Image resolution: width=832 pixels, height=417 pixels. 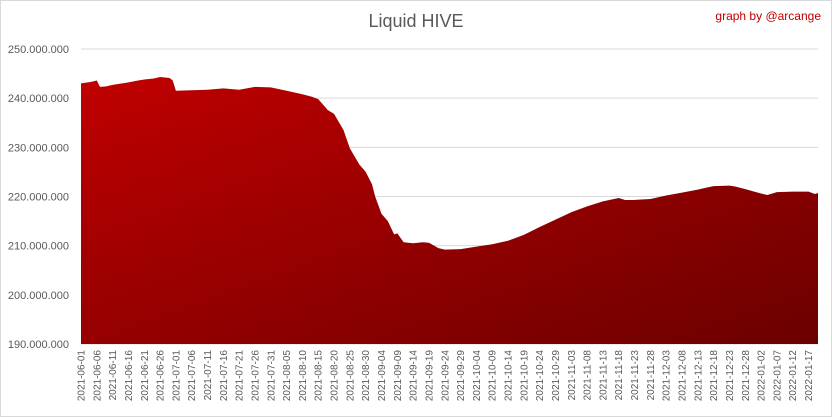 What do you see at coordinates (556, 376) in the screenshot?
I see `x-tick-label: 2021-10-29` at bounding box center [556, 376].